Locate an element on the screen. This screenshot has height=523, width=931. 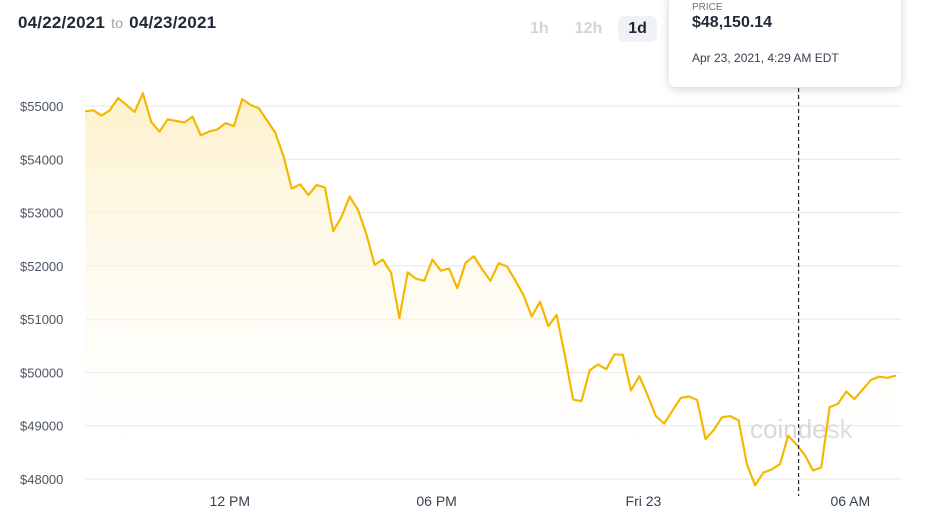
y-tick-label: $49000 is located at coordinates (41, 426).